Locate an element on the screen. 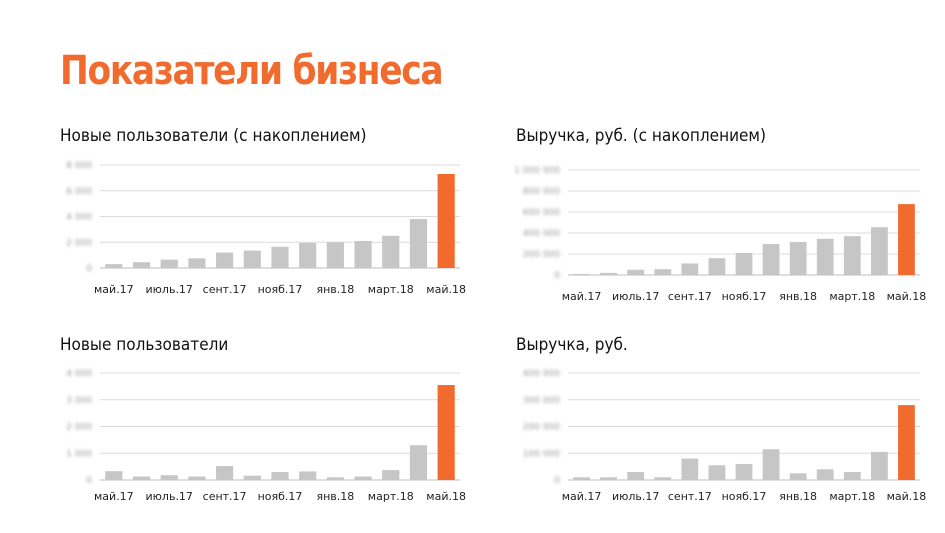 The width and height of the screenshot is (945, 533). y-tick-label: 8 000 is located at coordinates (79, 166).